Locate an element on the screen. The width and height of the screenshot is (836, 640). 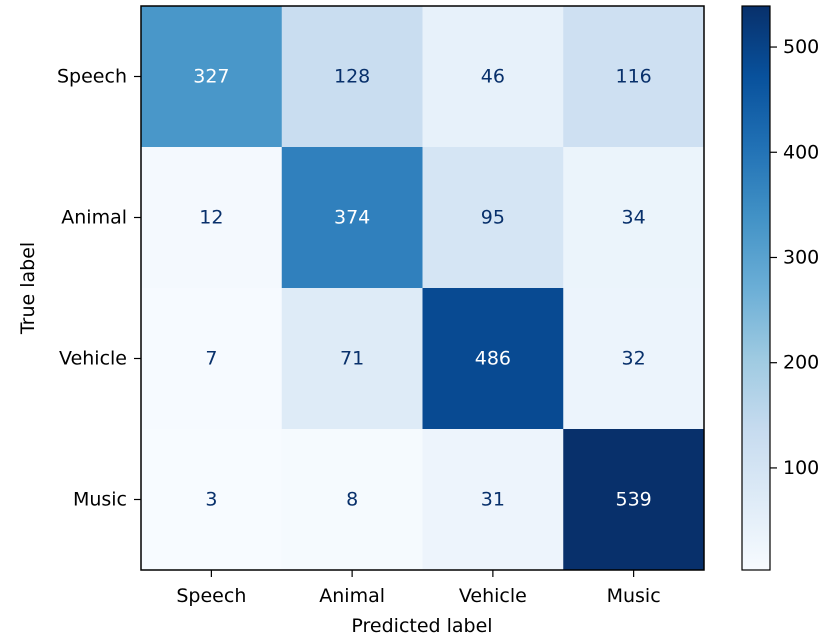
x-axis-title: Predicted label is located at coordinates (421, 626).